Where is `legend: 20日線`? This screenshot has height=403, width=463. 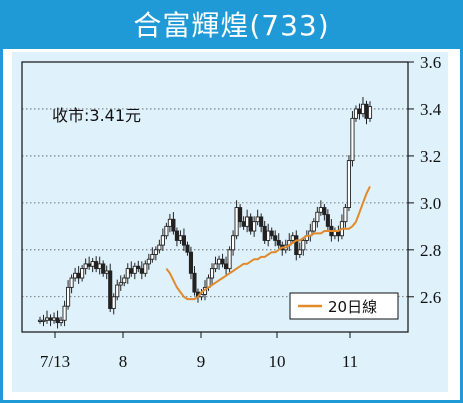
legend: 20日線 is located at coordinates (344, 306).